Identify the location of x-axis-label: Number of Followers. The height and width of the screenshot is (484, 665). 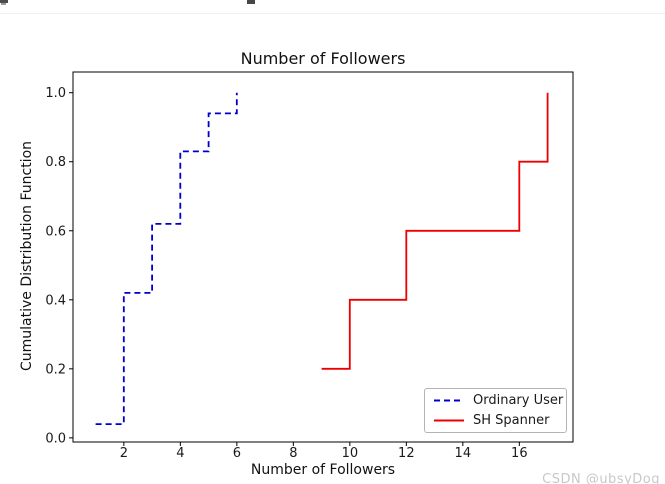
(323, 470).